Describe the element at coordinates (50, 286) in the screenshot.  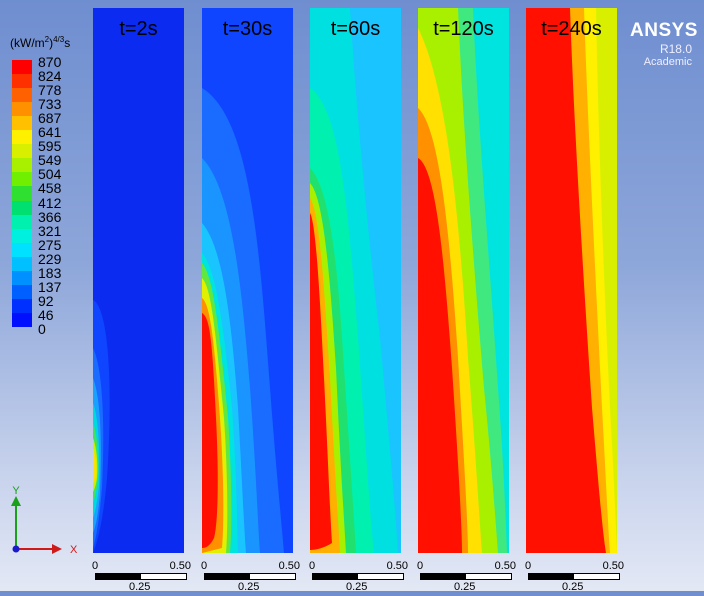
I see `color-scale-tick-label: 137` at that location.